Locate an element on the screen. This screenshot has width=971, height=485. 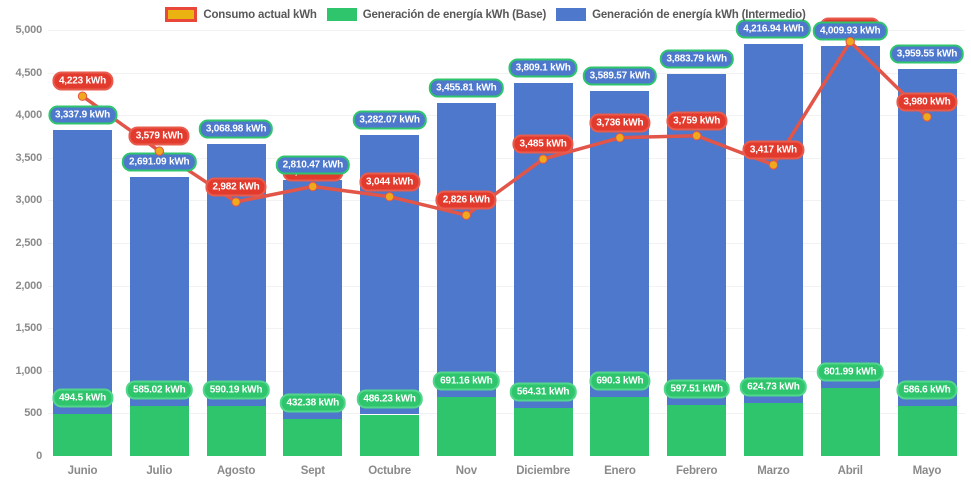
label-consumo-marzo: 3,417 kWh is located at coordinates (773, 150).